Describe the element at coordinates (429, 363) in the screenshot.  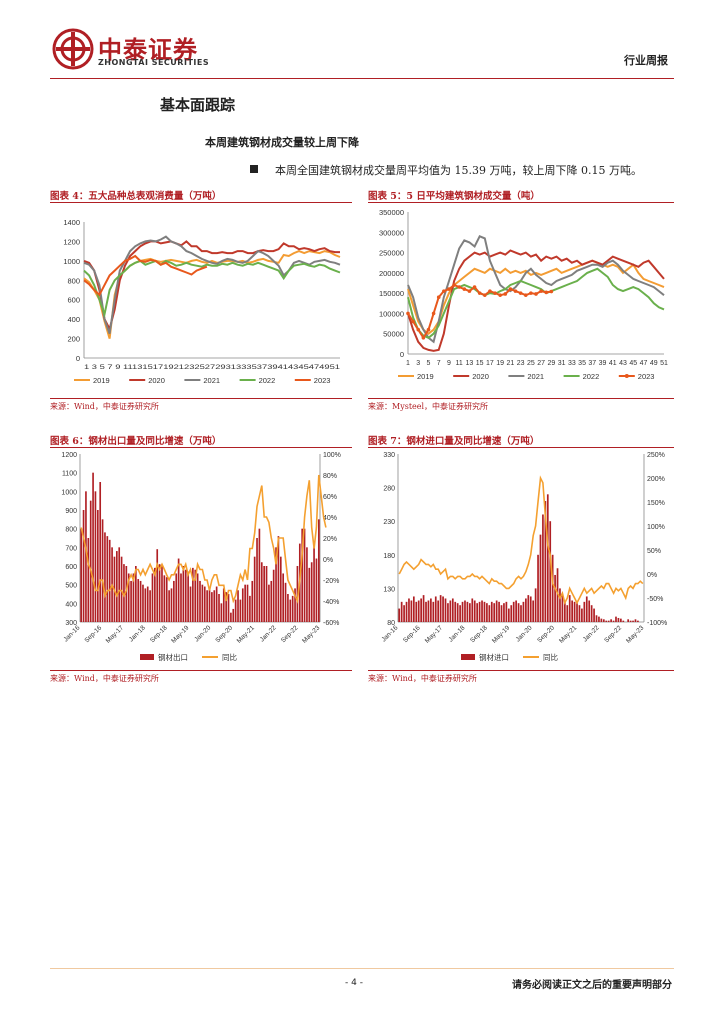
I see `x-tick-label: 5` at that location.